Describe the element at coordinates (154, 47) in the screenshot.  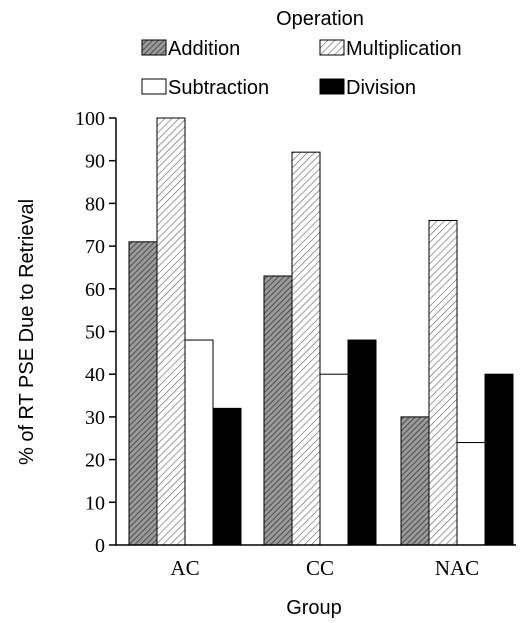
I see `legend-swatch-addition` at that location.